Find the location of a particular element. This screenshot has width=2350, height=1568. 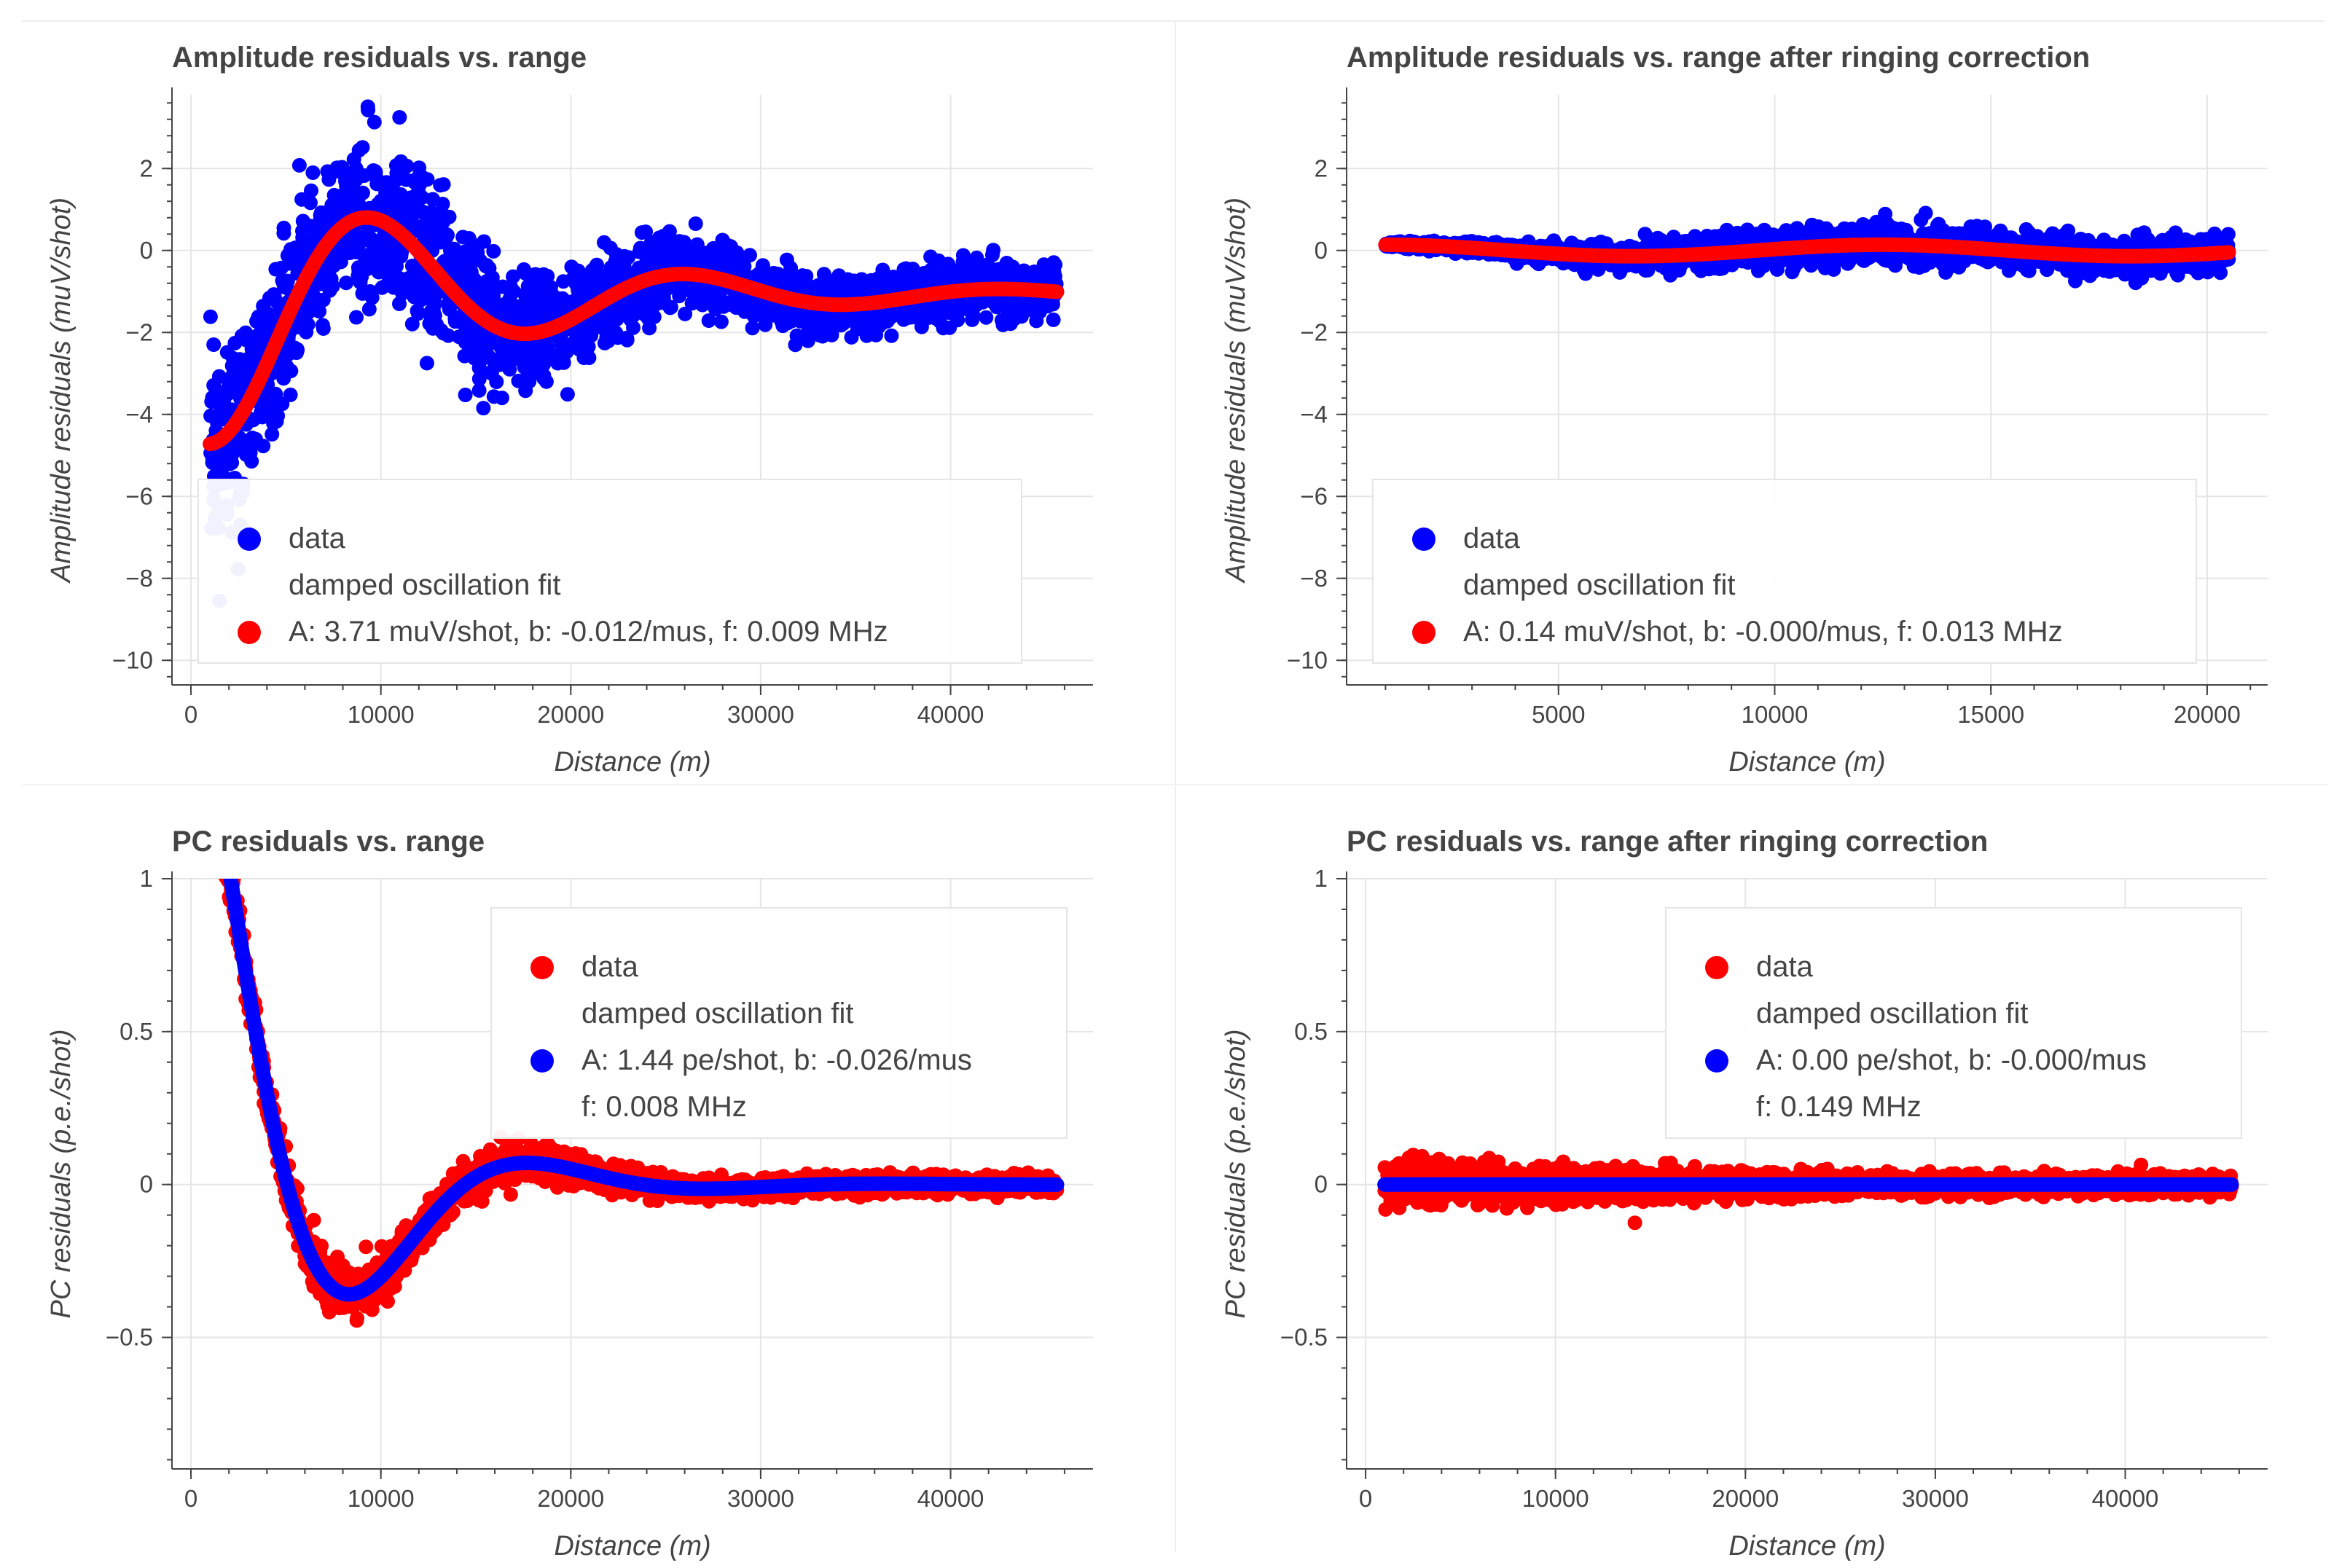

legend-entry-label: damped oscillation fit is located at coordinates (425, 585).